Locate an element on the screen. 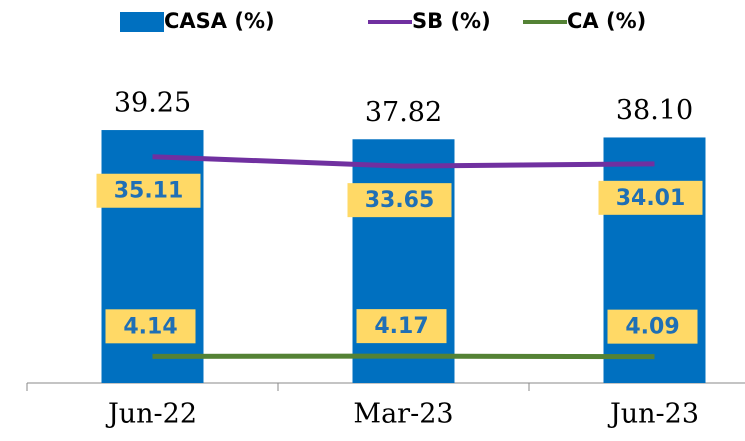 The width and height of the screenshot is (745, 441). legend-label: CASA (%) is located at coordinates (219, 21).